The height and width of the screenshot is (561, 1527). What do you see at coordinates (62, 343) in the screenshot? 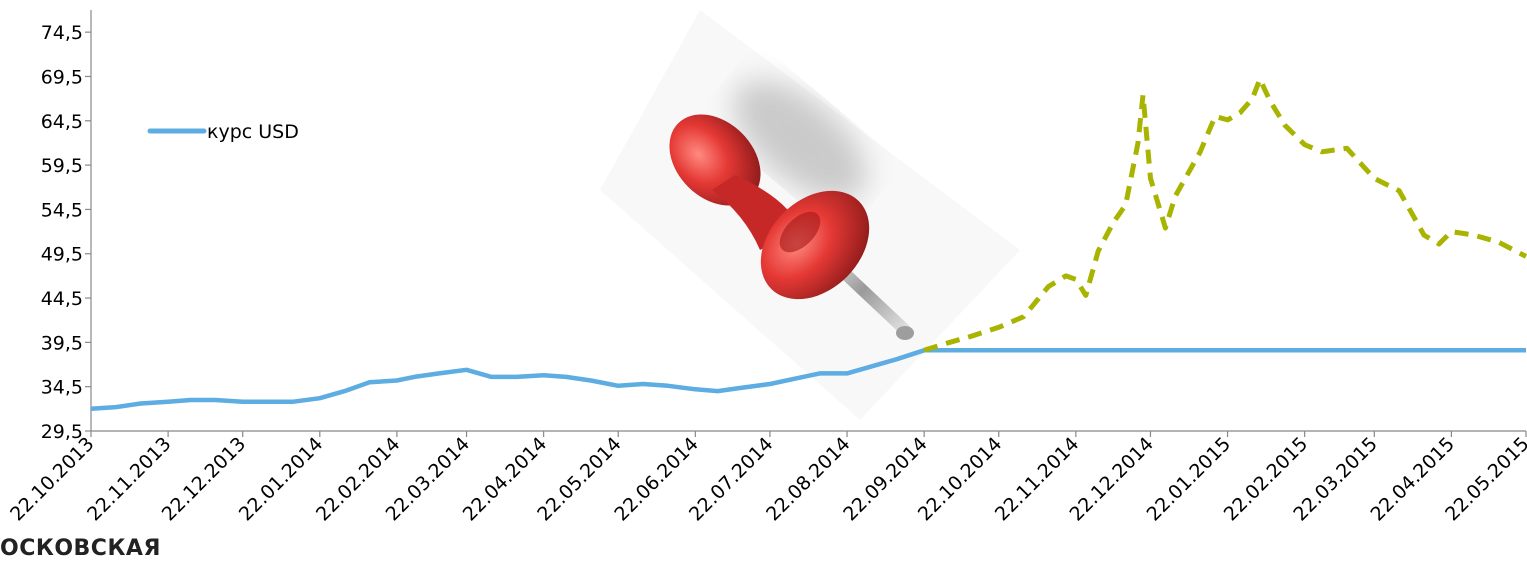
I see `y-tick-label: 39,5` at bounding box center [62, 343].